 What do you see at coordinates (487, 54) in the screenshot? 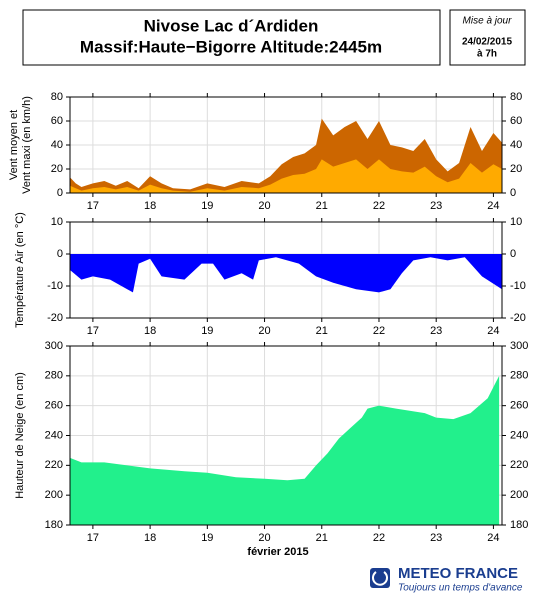
I see `update-time: à 7h` at bounding box center [487, 54].